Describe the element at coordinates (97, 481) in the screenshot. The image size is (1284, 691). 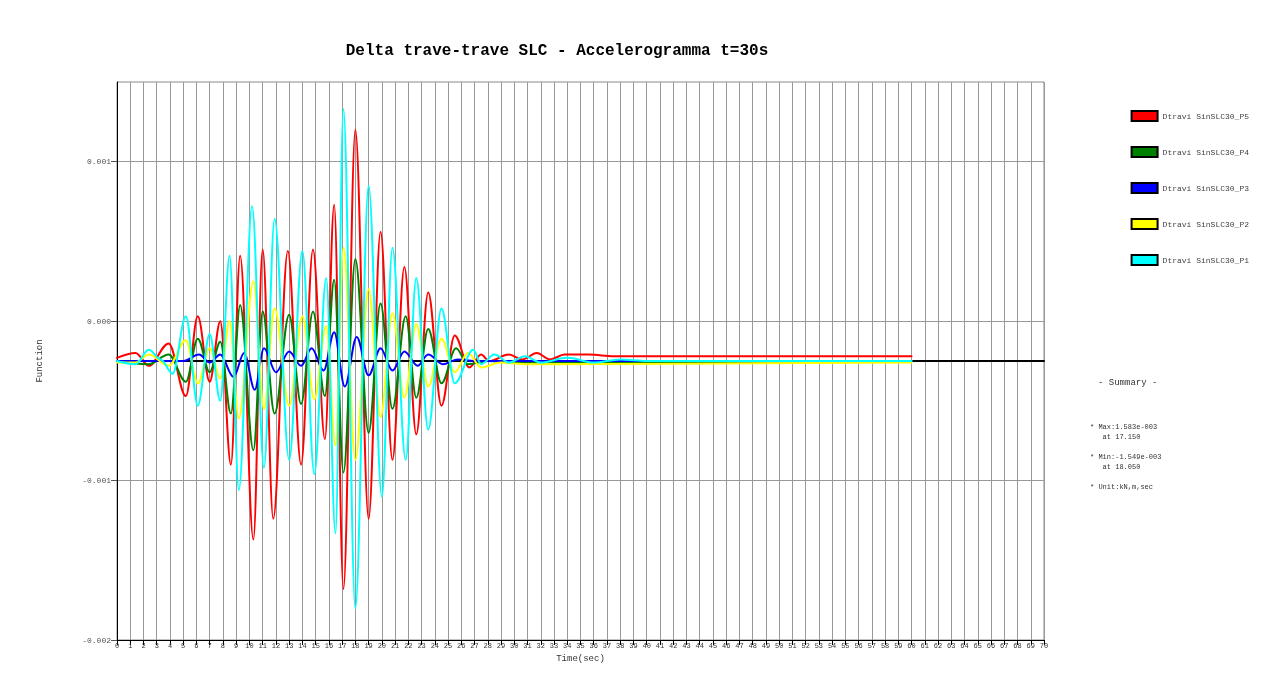
I see `y-tick-label: -0.001` at that location.